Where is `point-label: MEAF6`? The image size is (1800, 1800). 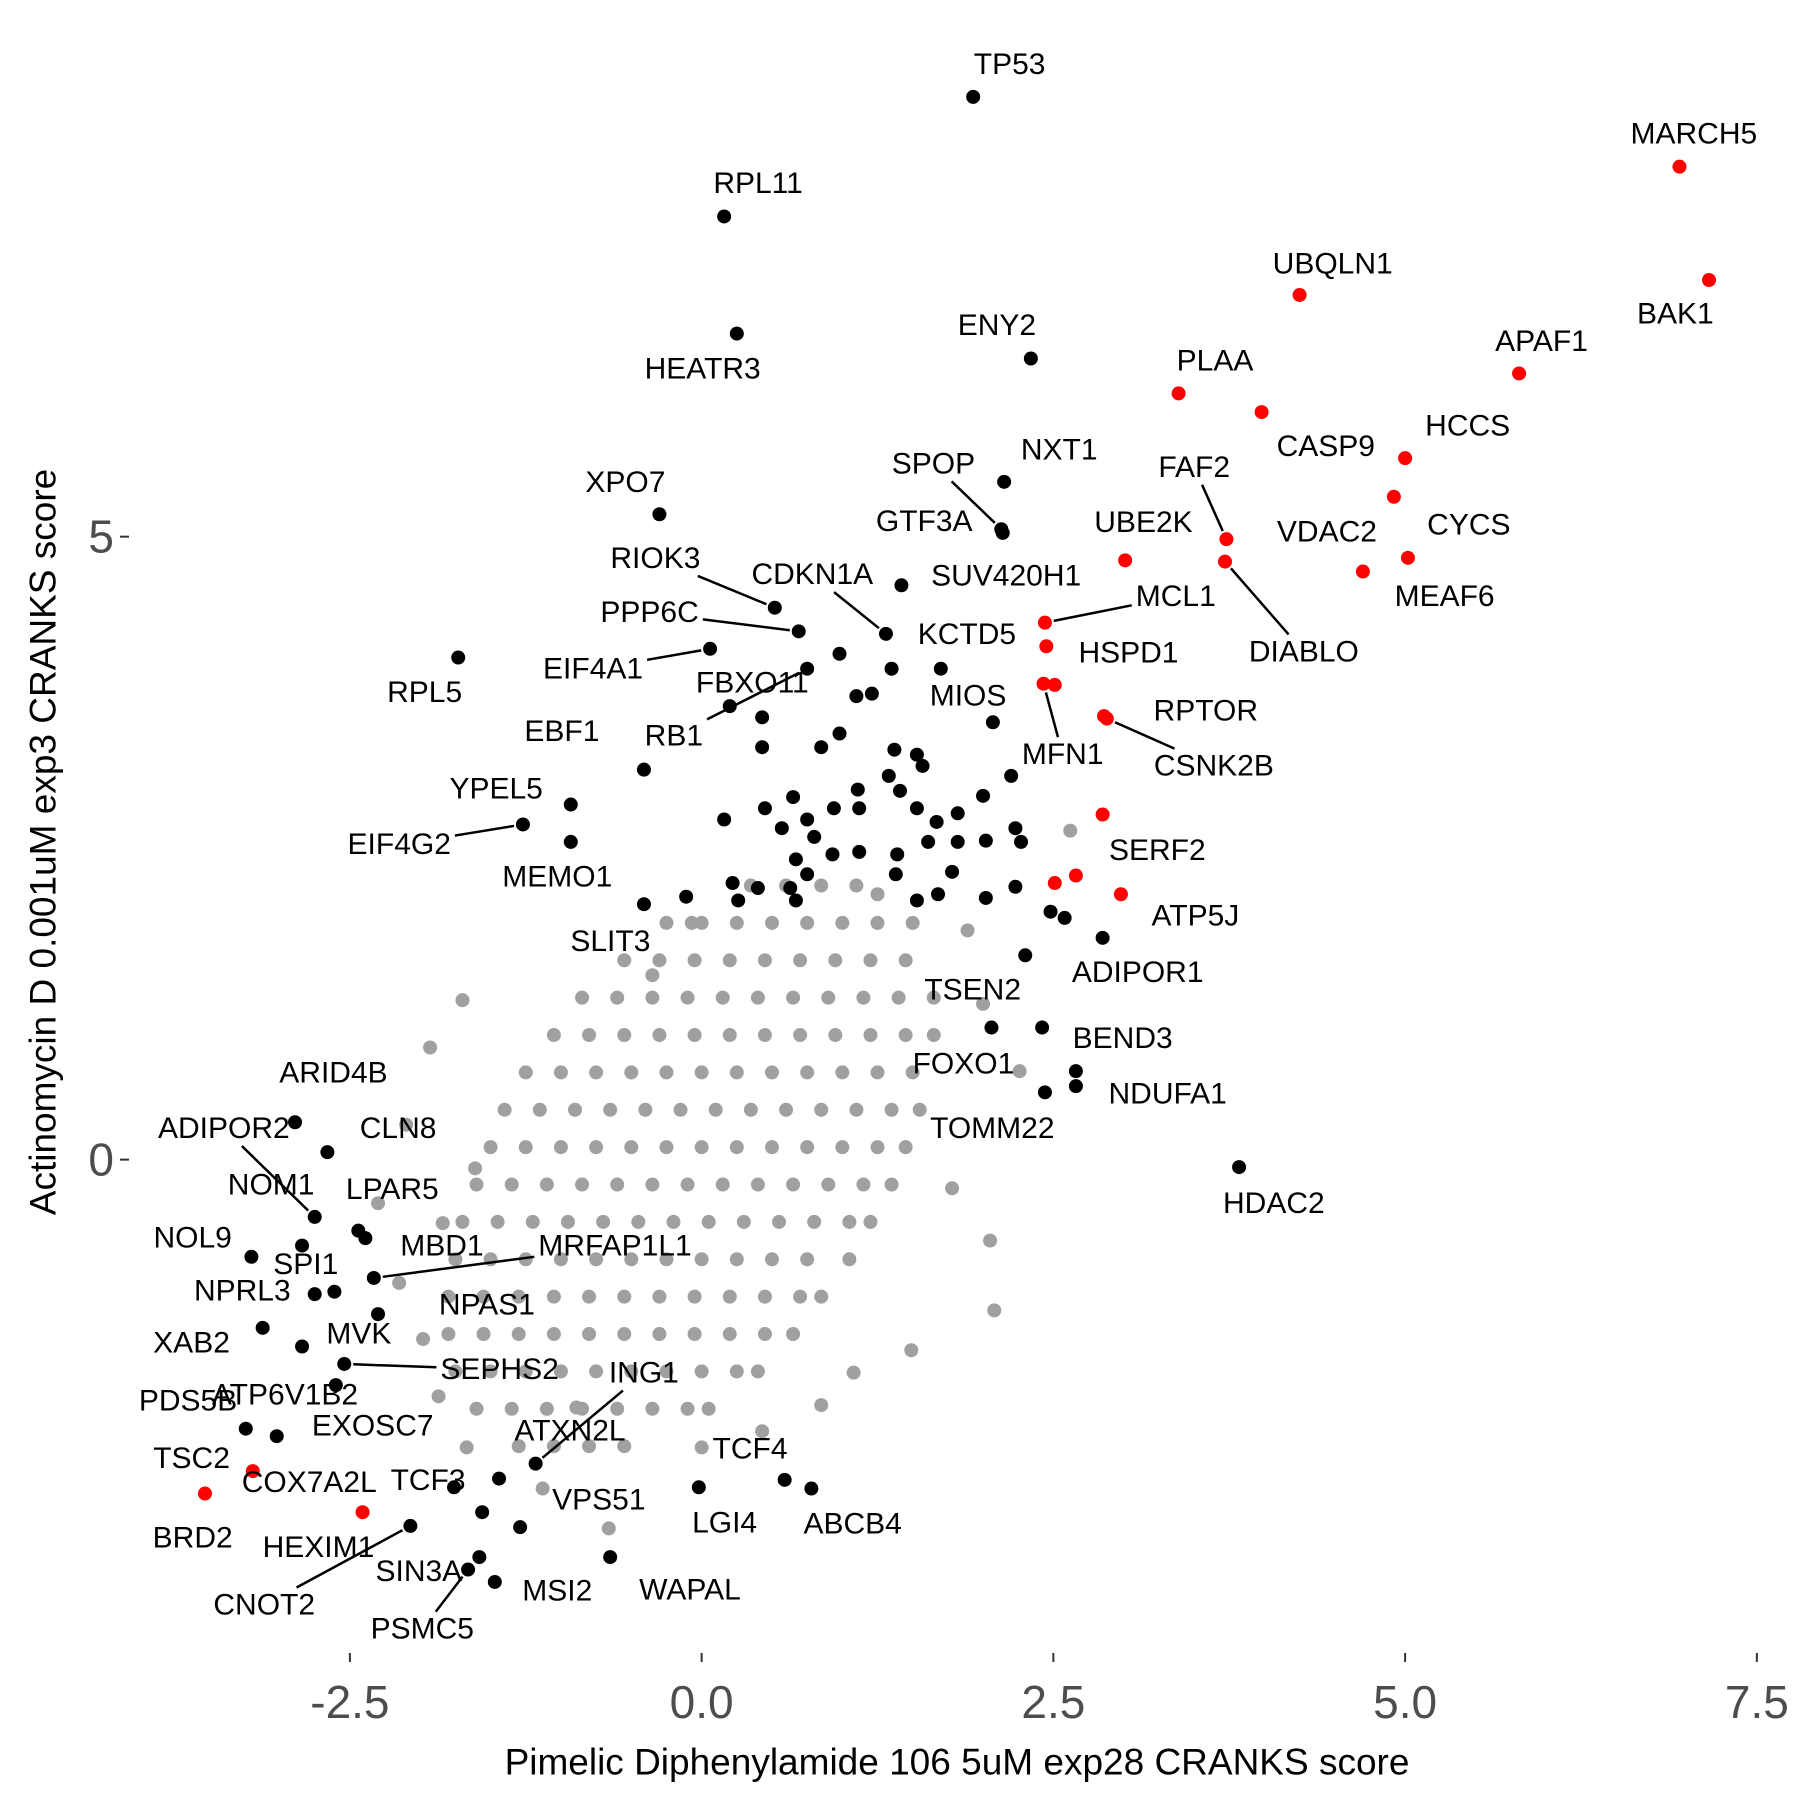
point-label: MEAF6 is located at coordinates (1445, 596).